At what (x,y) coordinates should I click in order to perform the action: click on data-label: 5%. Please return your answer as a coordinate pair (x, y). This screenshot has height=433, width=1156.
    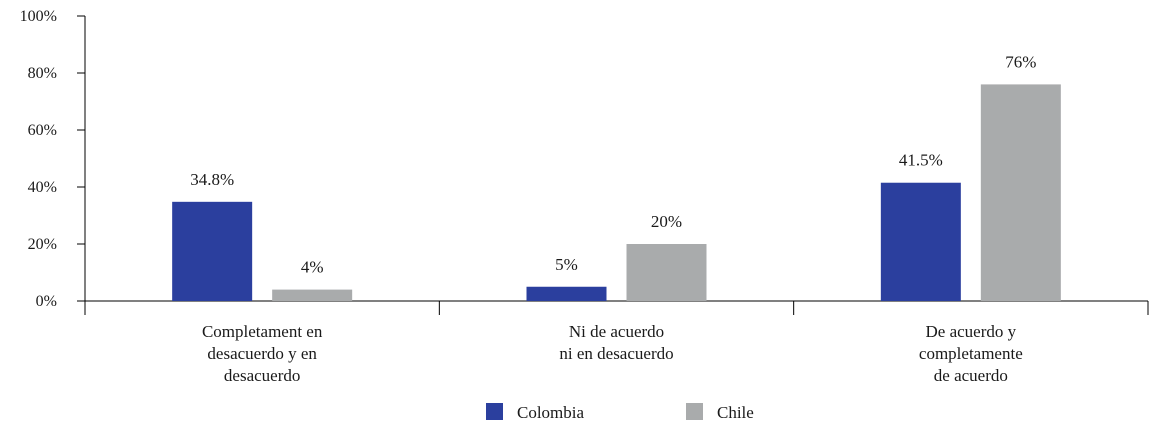
    Looking at the image, I should click on (566, 264).